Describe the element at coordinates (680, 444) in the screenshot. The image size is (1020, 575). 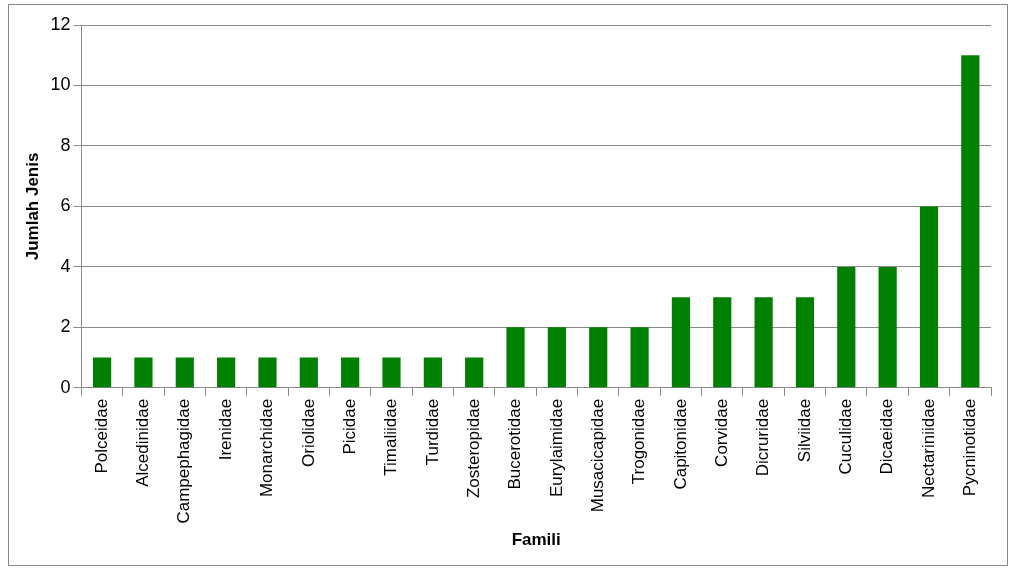
I see `x-tick-label: Capitonidae` at that location.